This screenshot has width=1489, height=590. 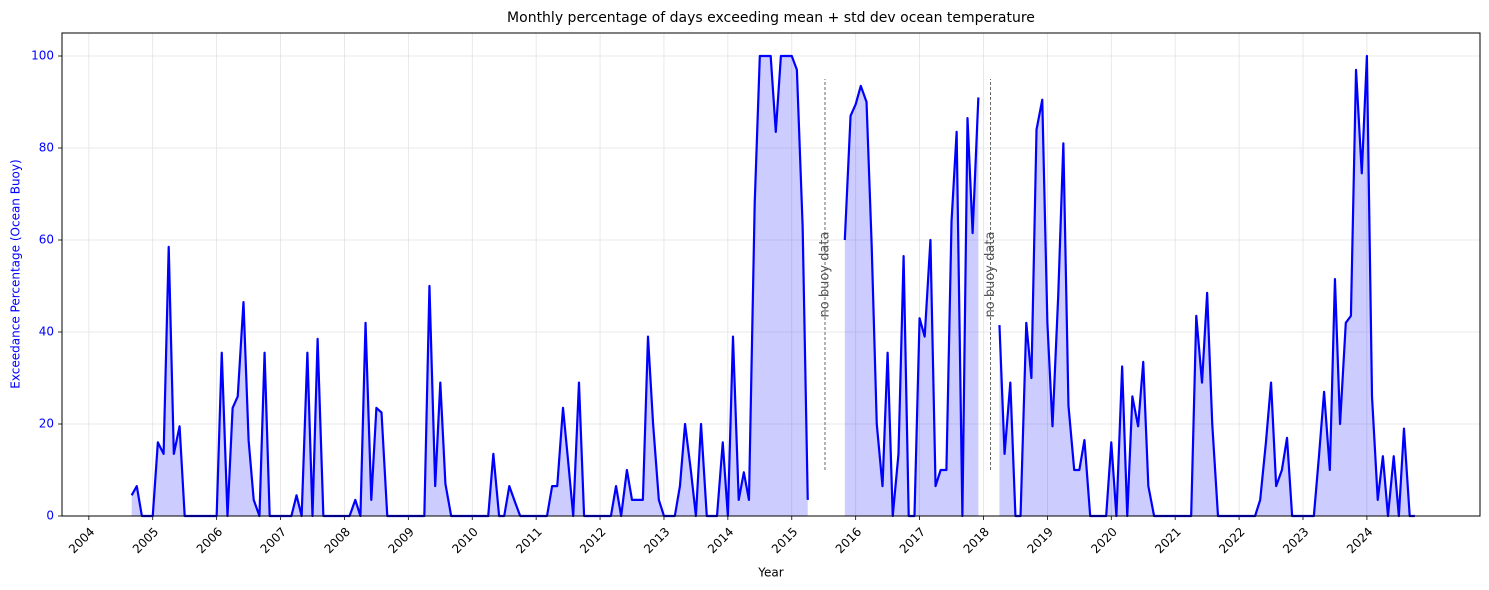 I want to click on x-tick-label: 2019, so click(x=1039, y=540).